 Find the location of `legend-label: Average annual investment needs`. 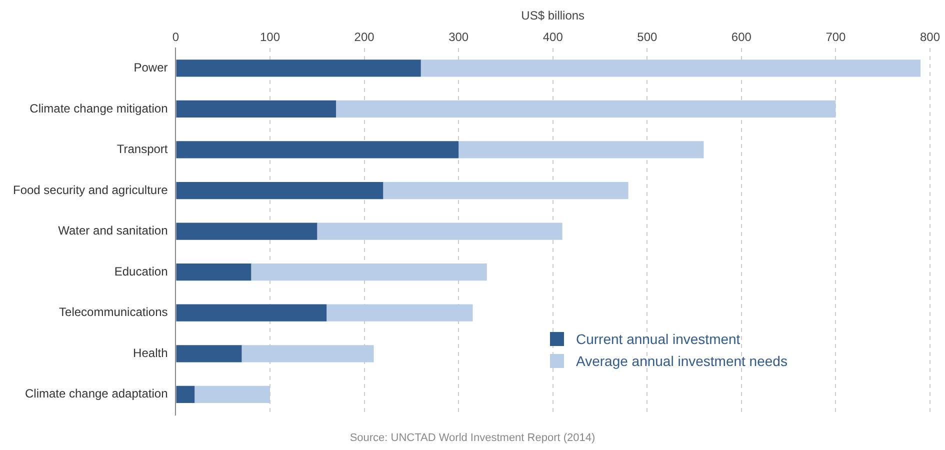

legend-label: Average annual investment needs is located at coordinates (682, 360).